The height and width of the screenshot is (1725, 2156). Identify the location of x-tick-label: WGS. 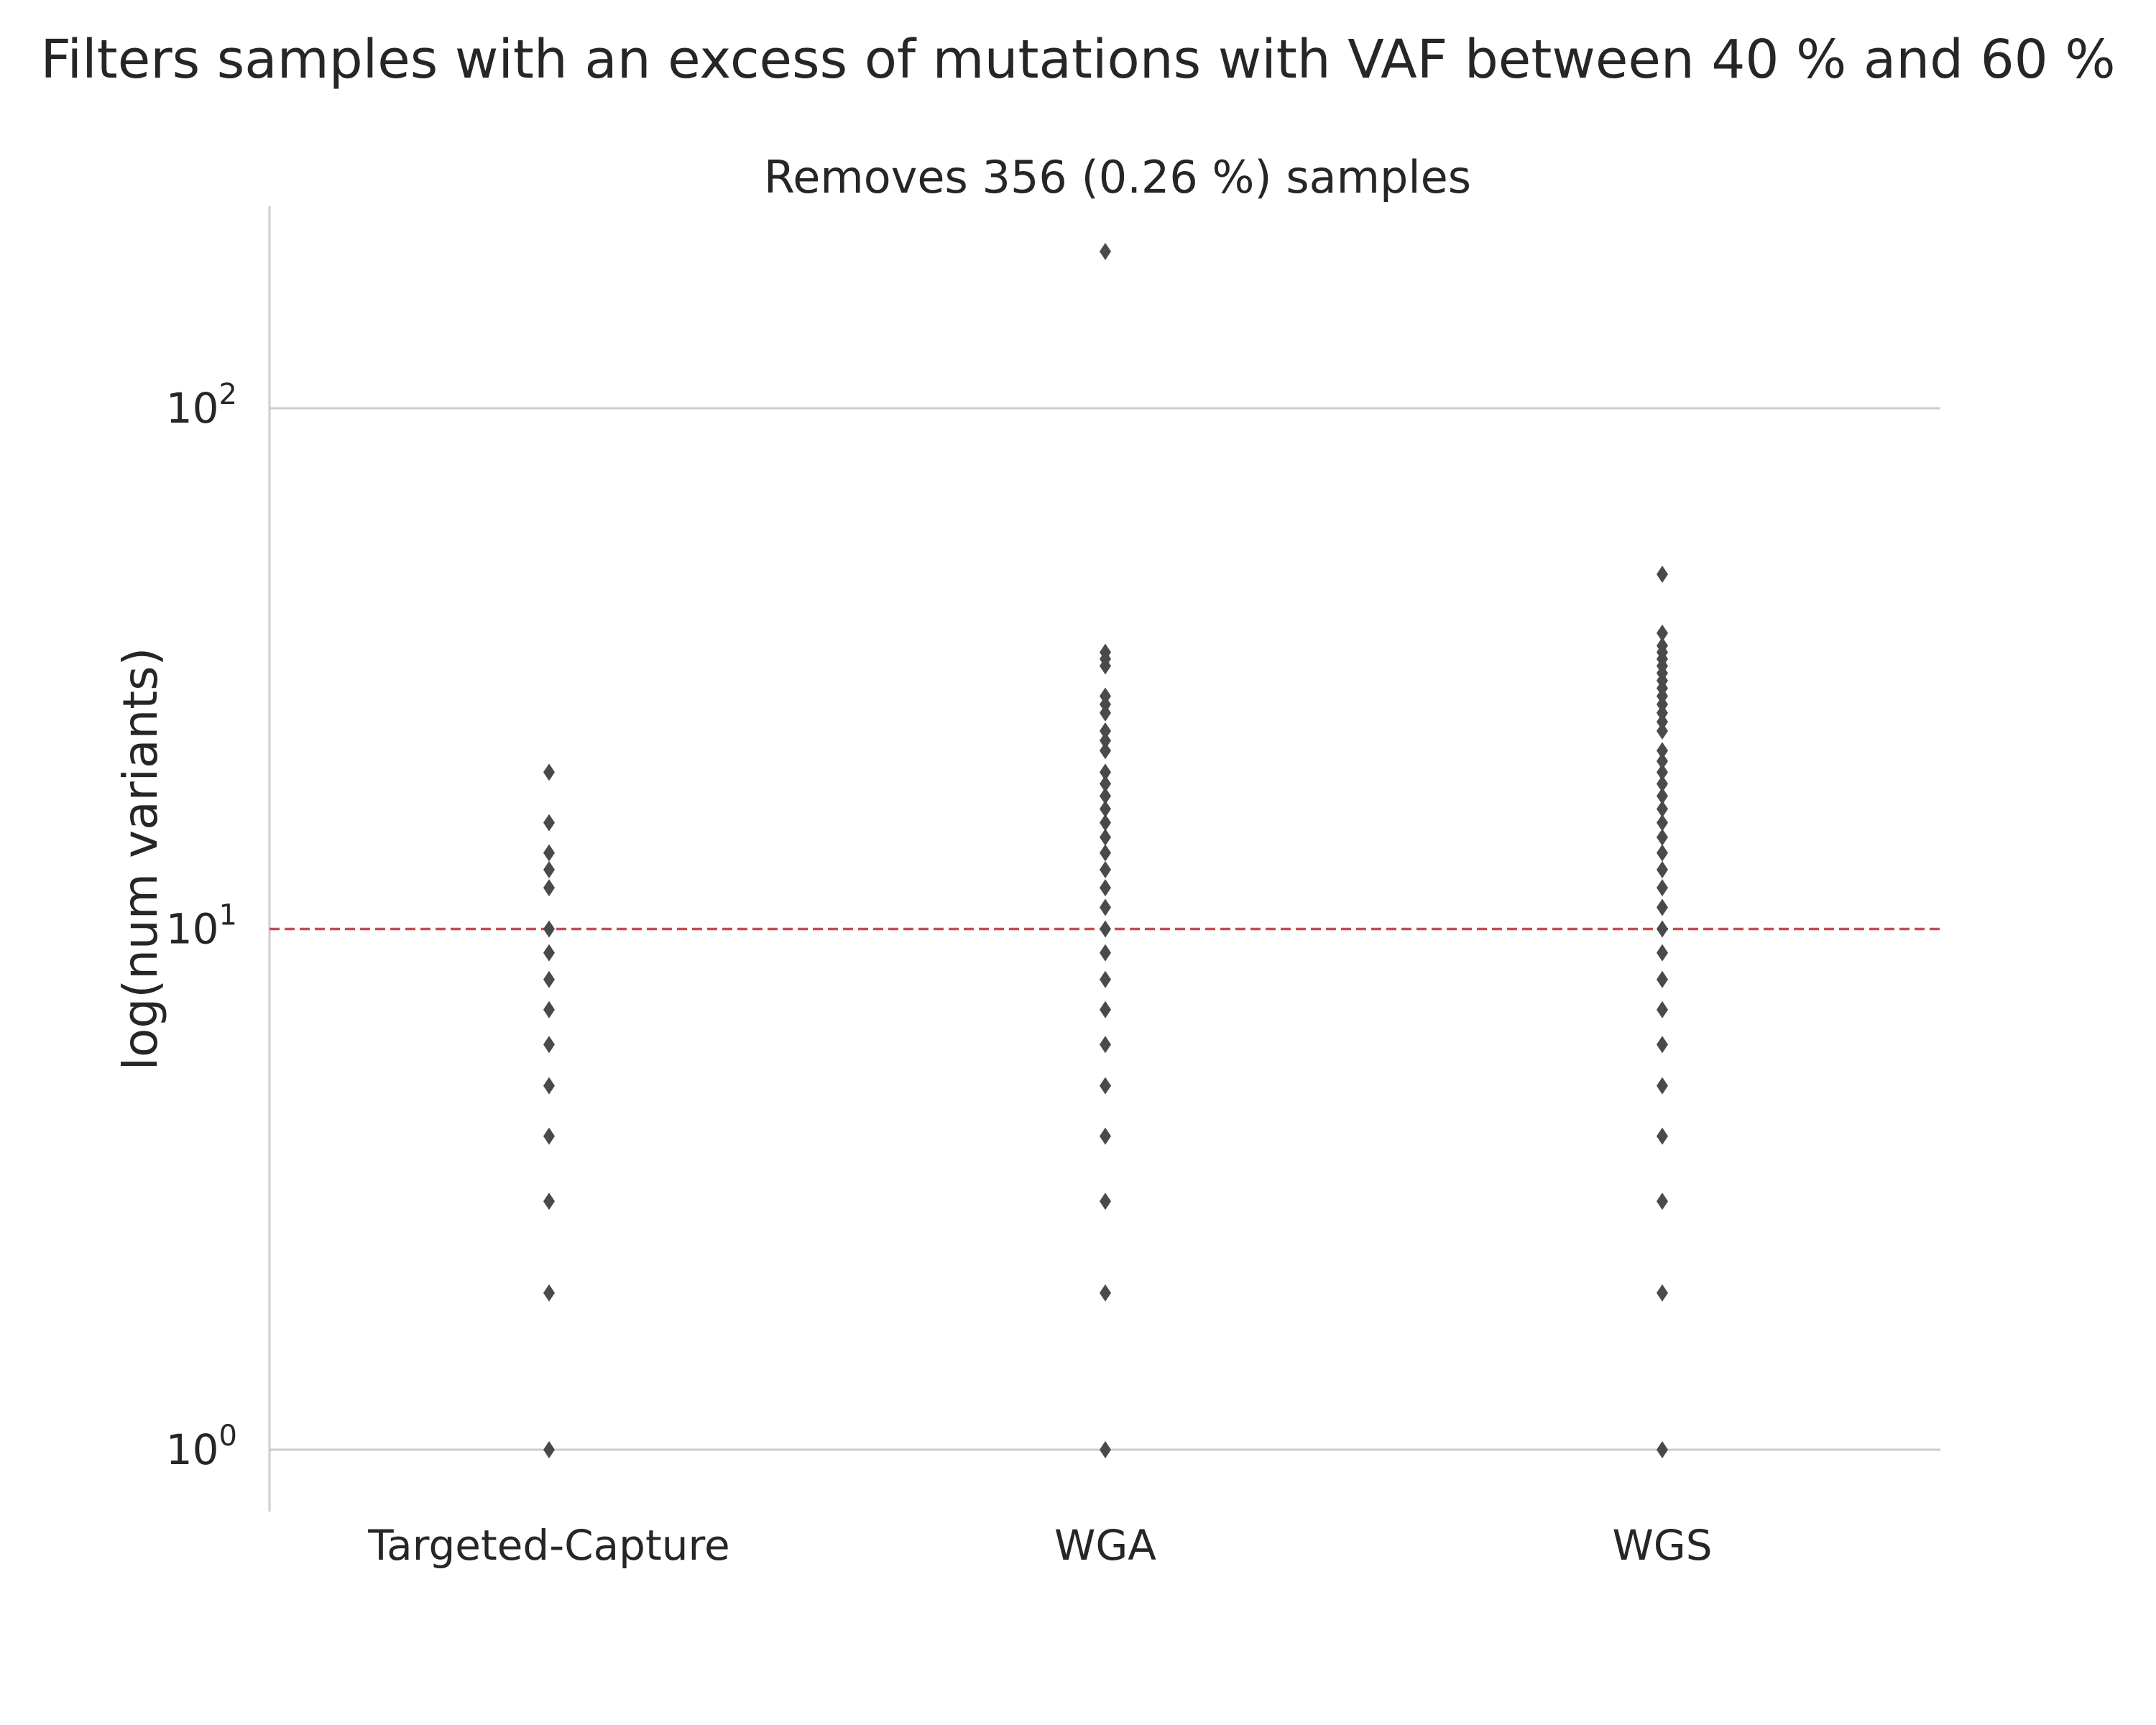
(1662, 1545).